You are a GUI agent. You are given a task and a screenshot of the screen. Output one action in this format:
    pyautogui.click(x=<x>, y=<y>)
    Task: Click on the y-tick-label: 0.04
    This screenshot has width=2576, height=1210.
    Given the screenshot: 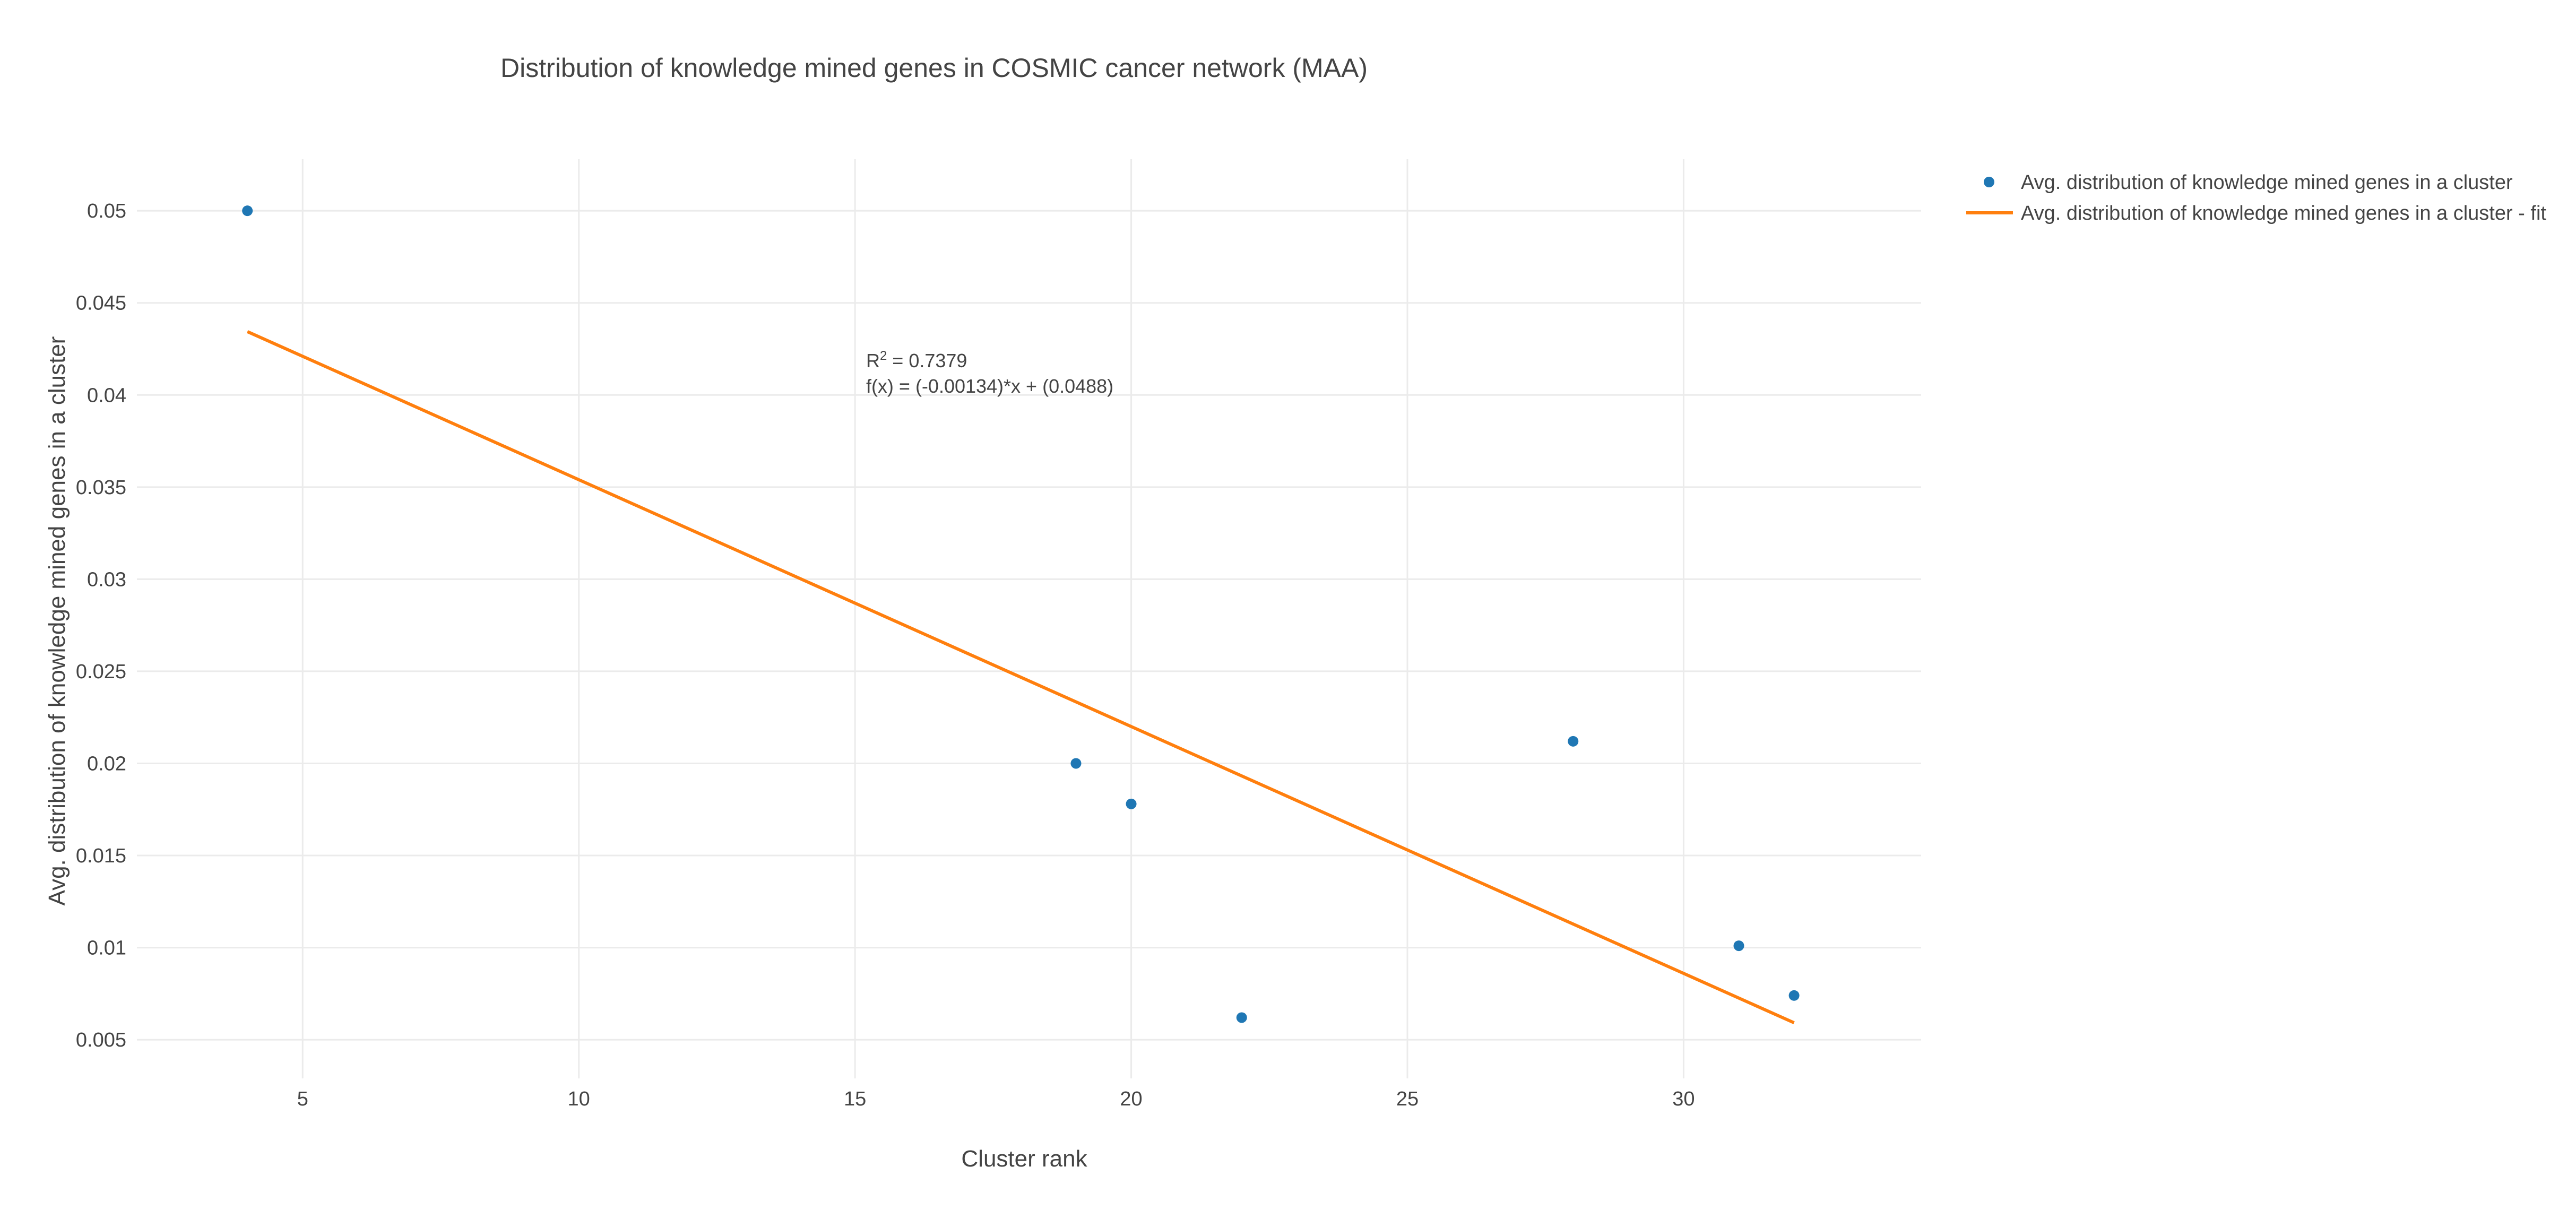 What is the action you would take?
    pyautogui.click(x=106, y=395)
    